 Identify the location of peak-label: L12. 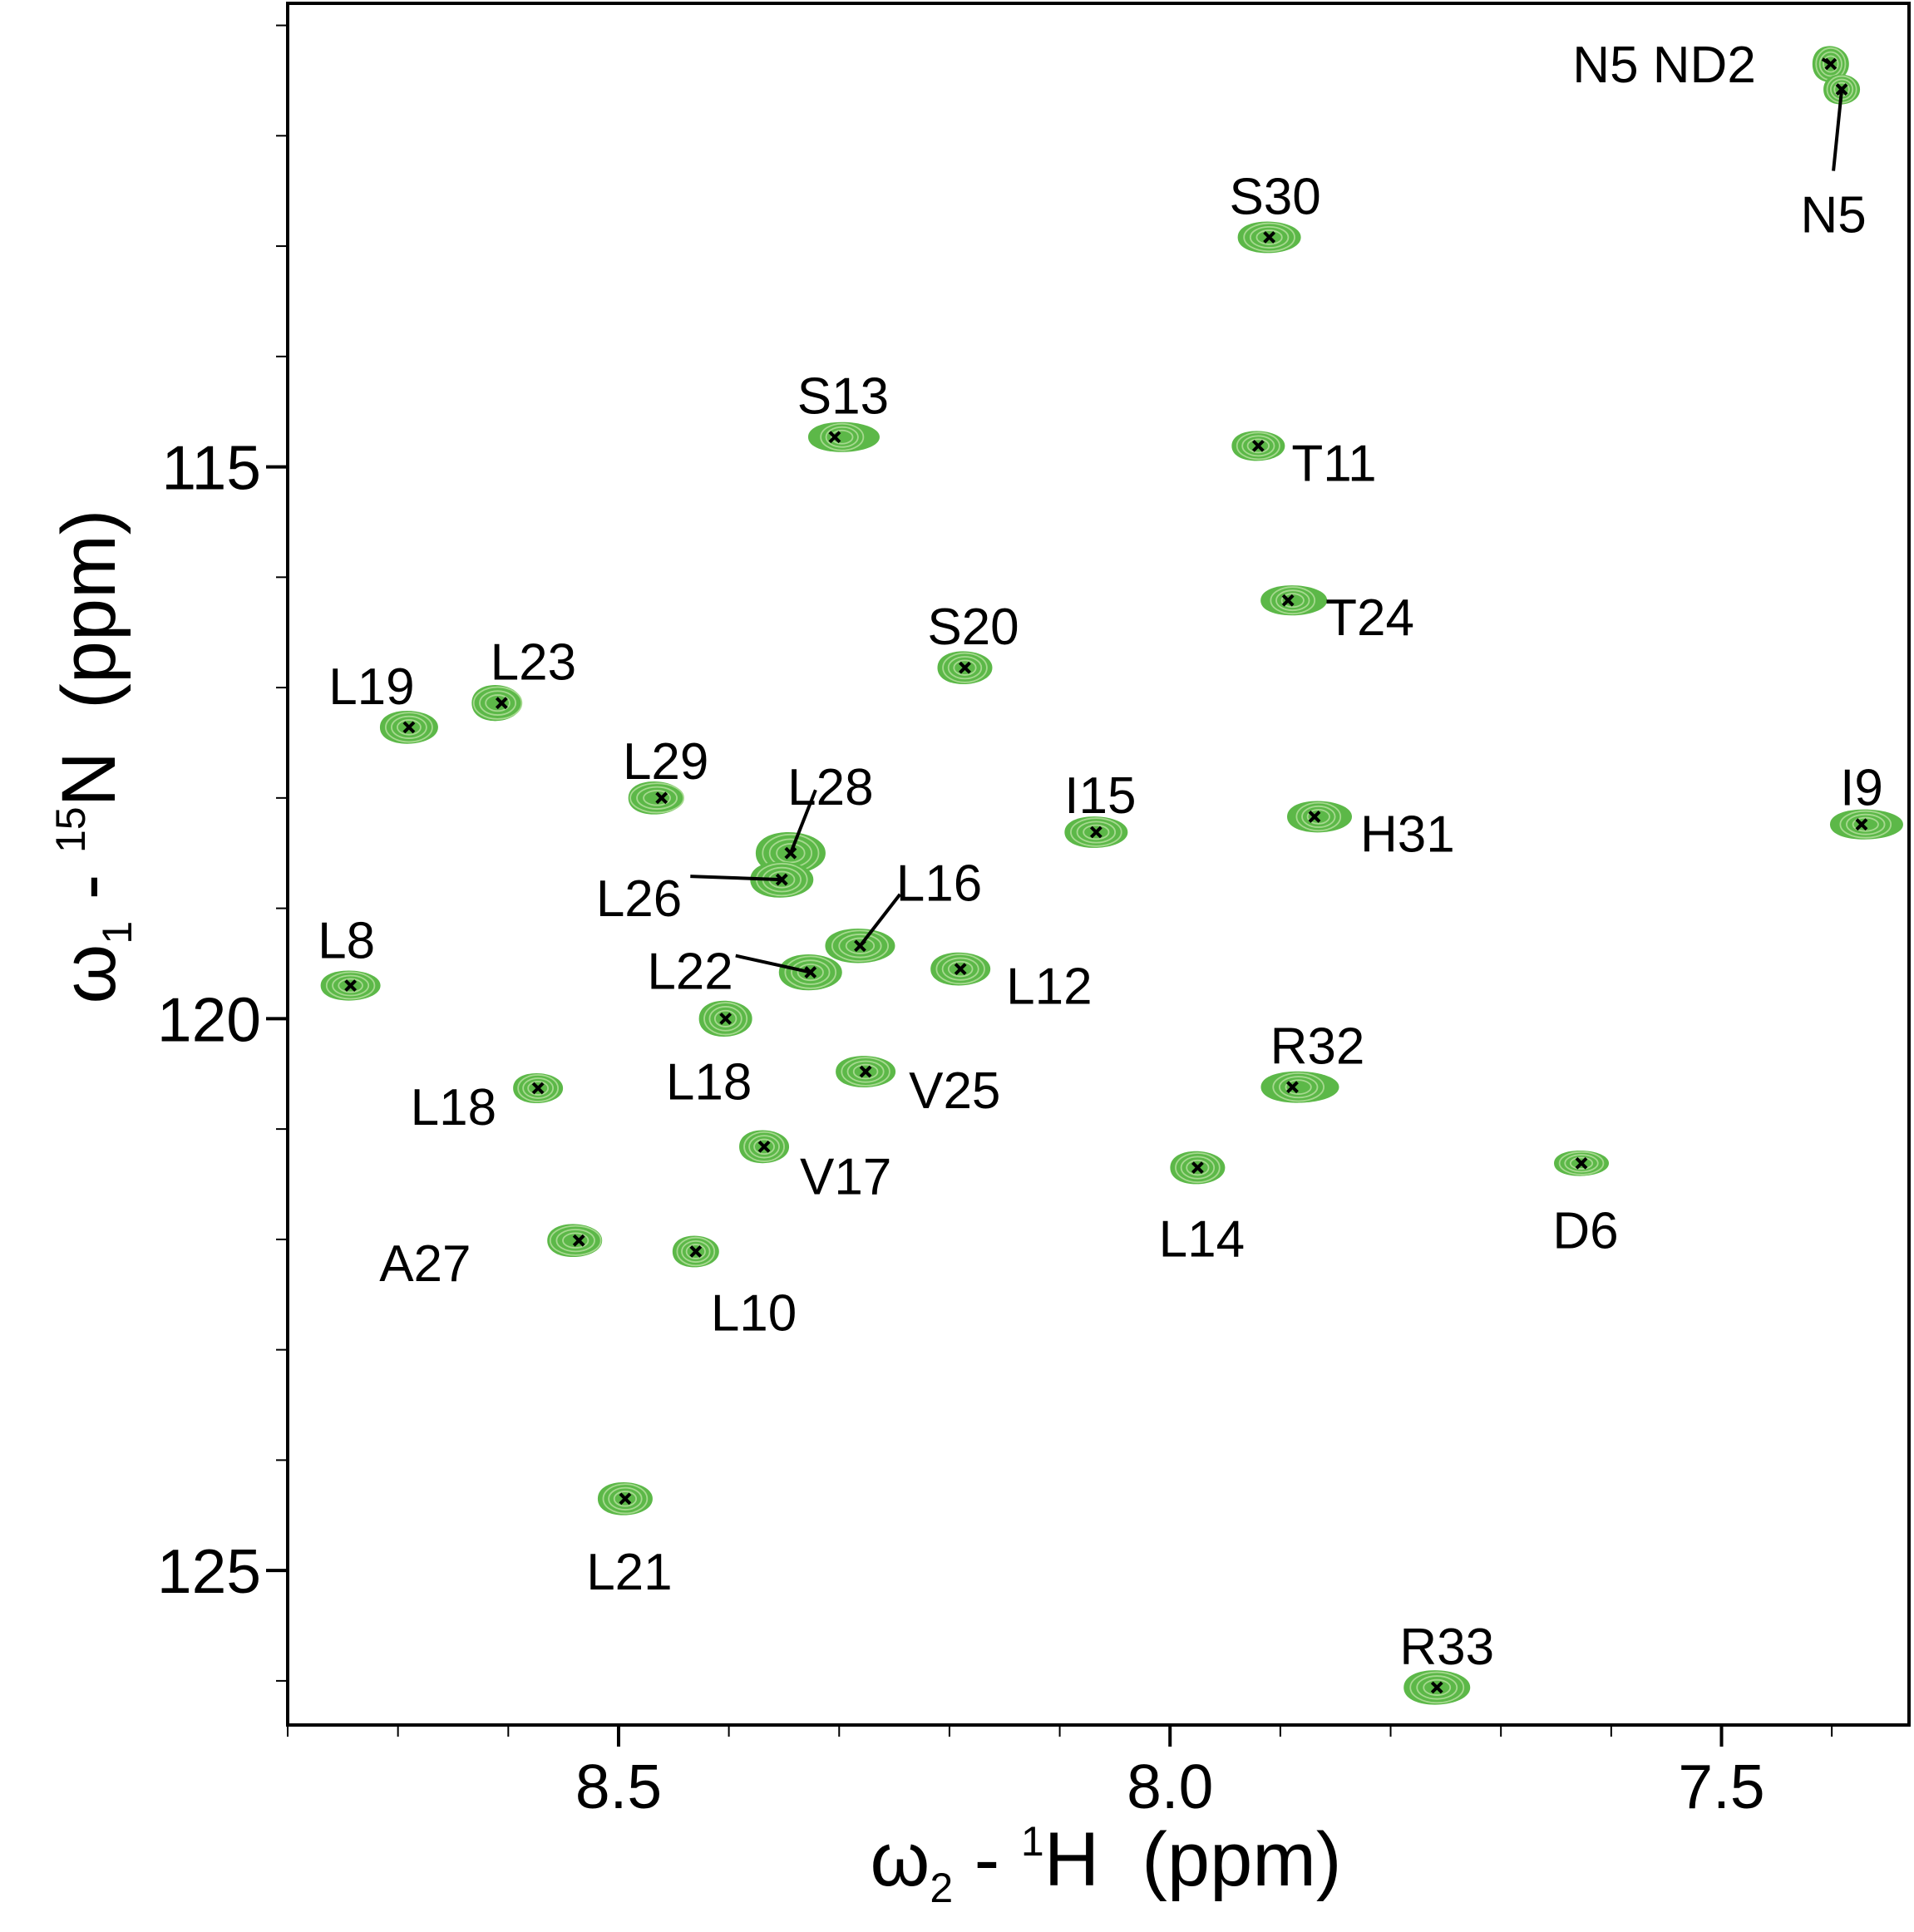
(1049, 987).